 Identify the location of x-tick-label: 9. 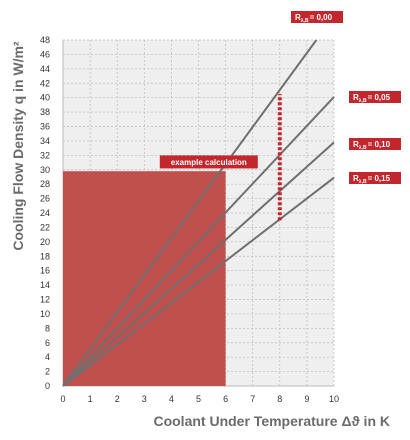
(306, 399).